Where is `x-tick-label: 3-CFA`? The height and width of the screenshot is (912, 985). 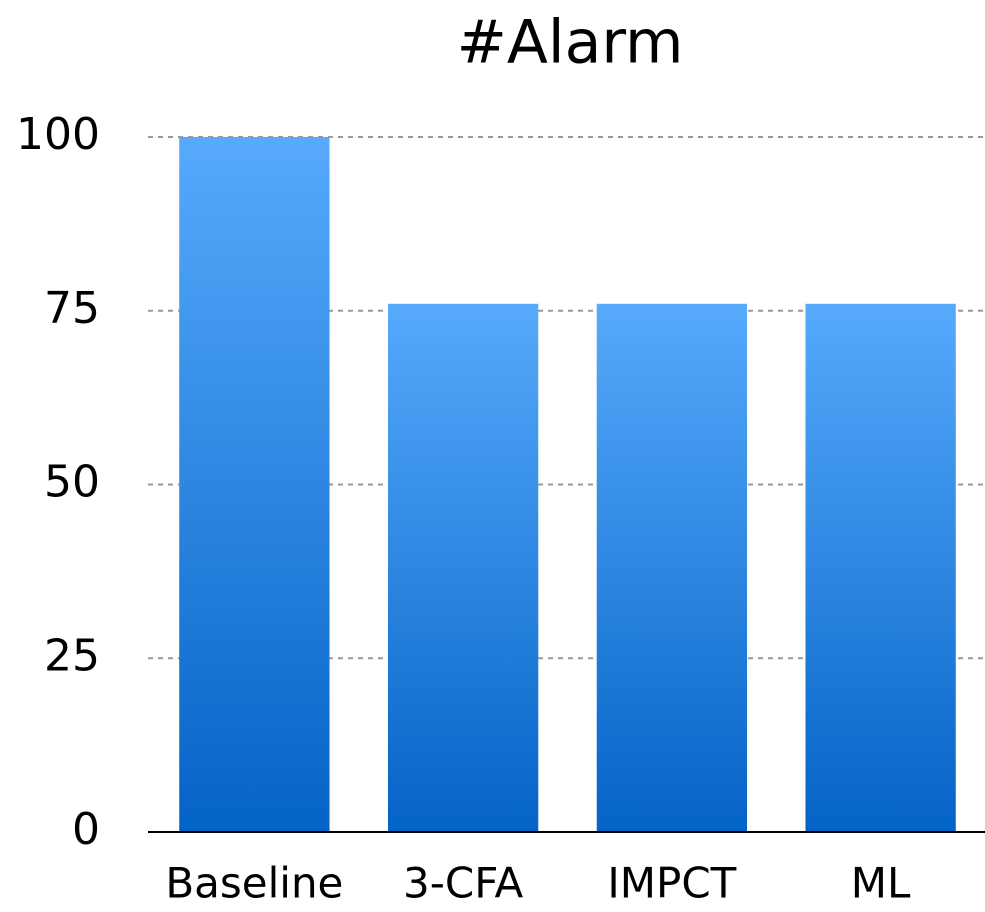 x-tick-label: 3-CFA is located at coordinates (463, 883).